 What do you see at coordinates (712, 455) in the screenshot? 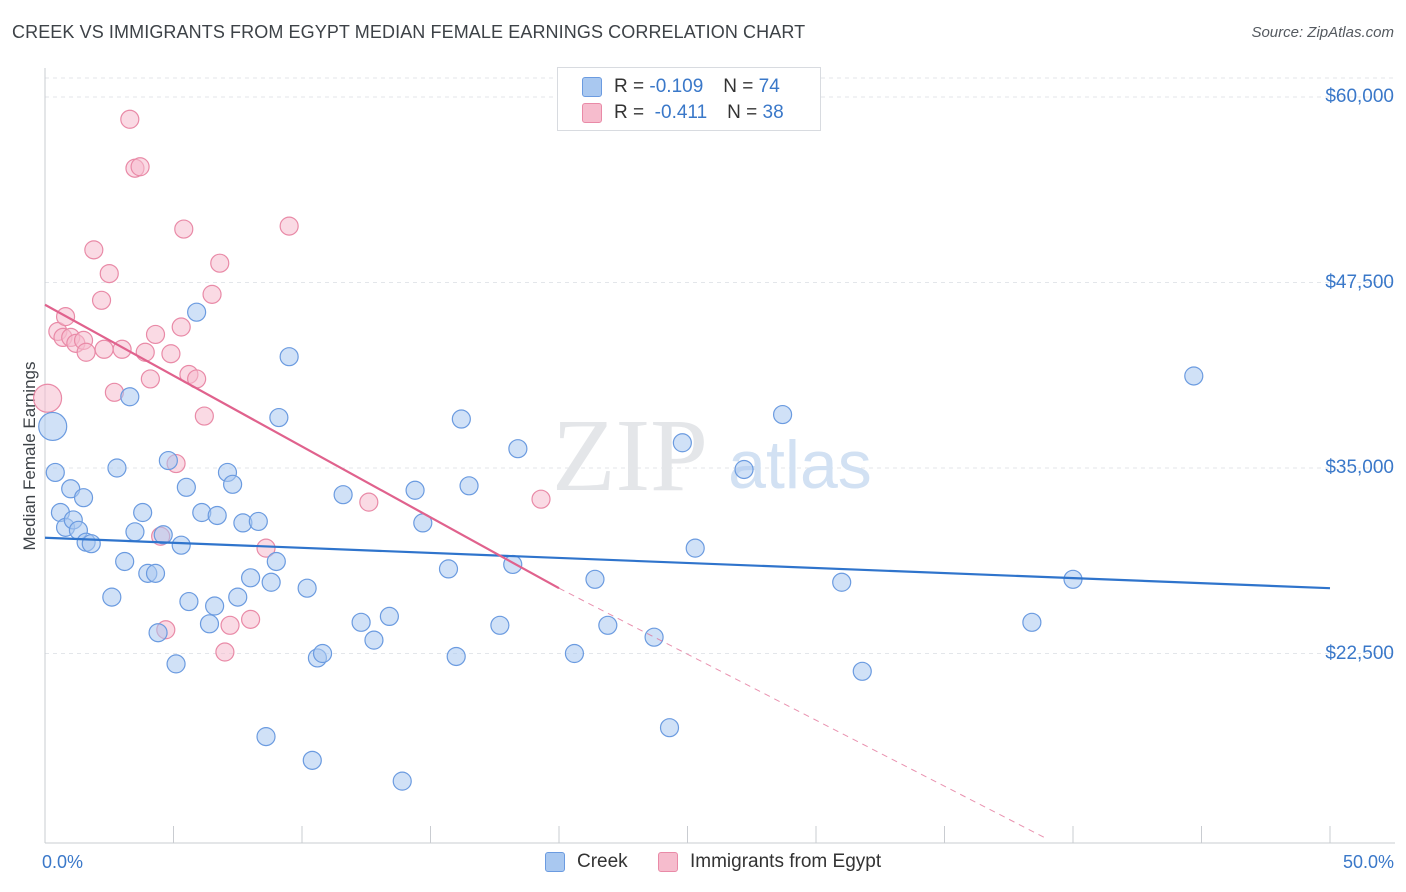
I see `watermark: ZIP atlas` at bounding box center [712, 455].